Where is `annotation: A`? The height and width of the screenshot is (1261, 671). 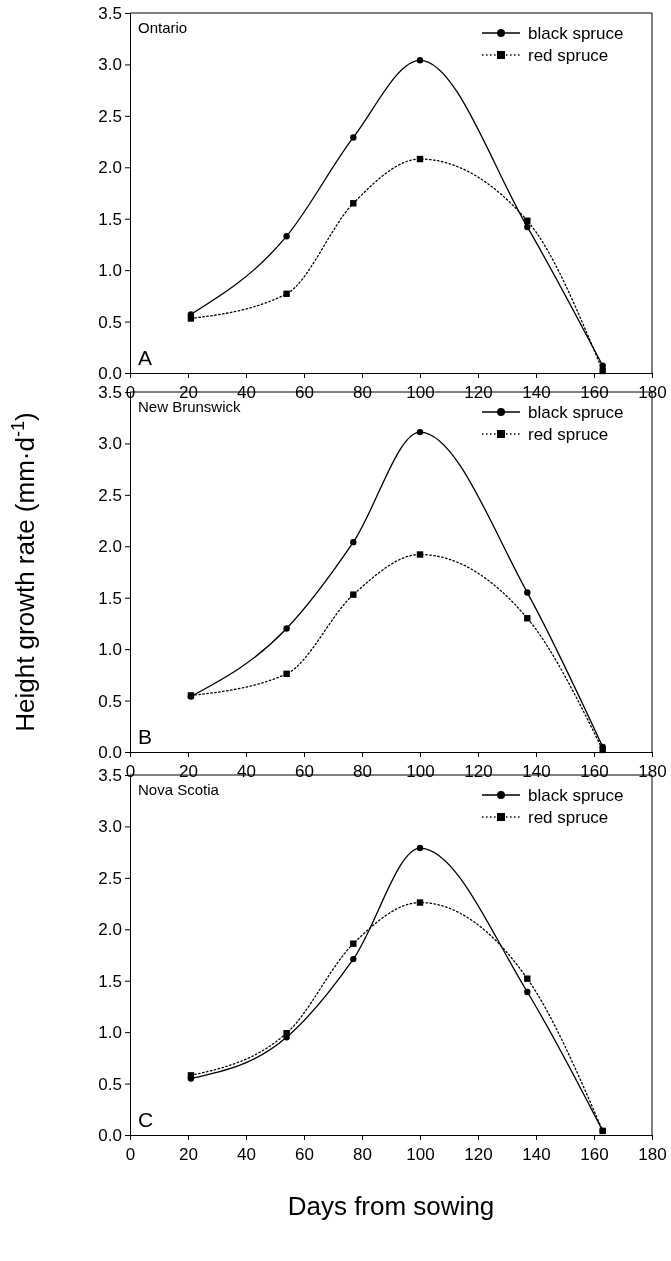
annotation: A is located at coordinates (145, 357).